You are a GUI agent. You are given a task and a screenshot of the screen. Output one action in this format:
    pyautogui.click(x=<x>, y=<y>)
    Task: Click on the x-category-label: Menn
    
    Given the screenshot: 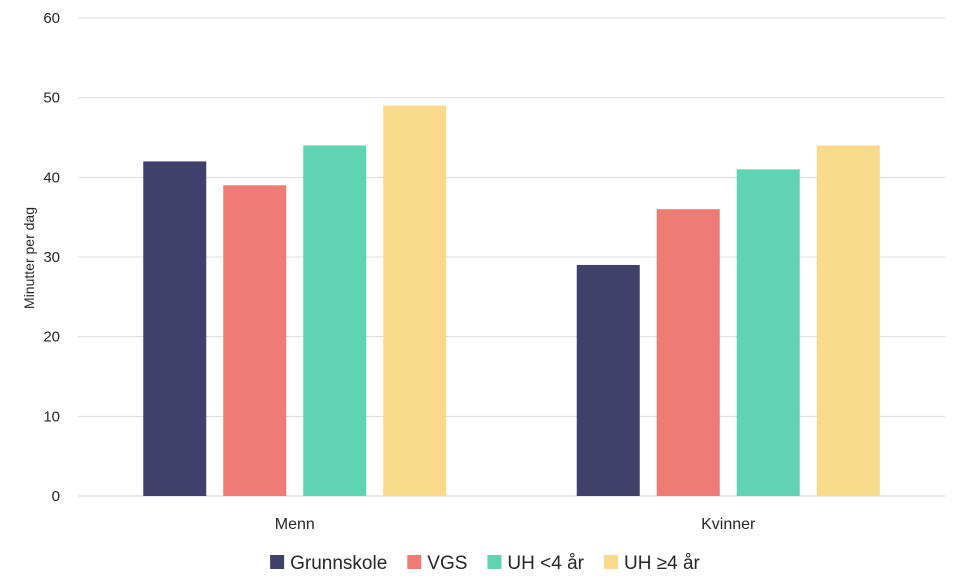 What is the action you would take?
    pyautogui.click(x=295, y=524)
    